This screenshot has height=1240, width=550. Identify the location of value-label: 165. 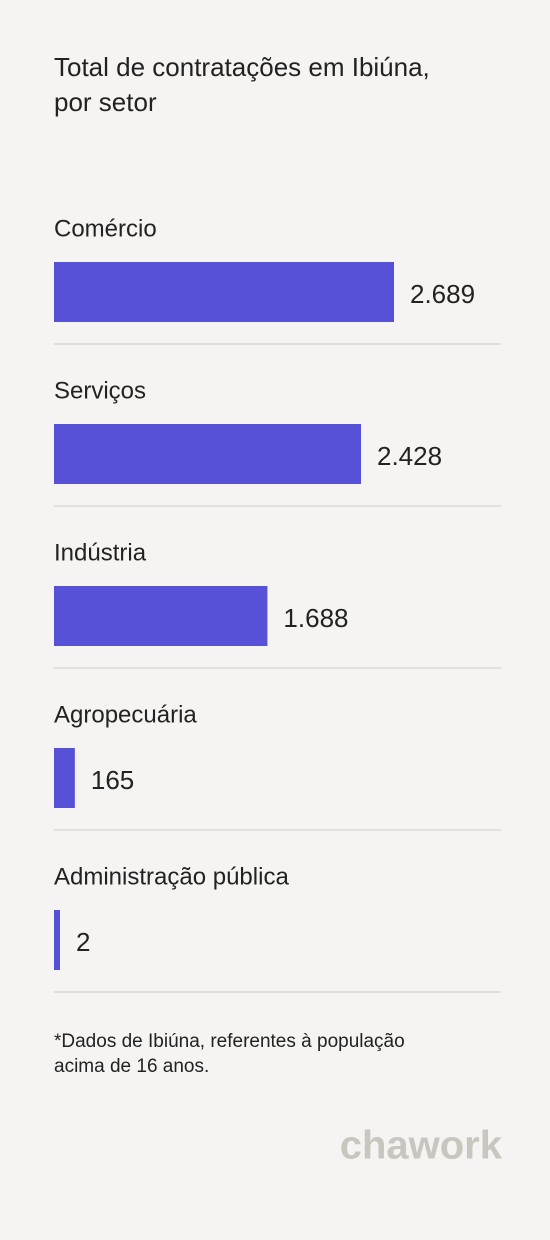
(112, 780).